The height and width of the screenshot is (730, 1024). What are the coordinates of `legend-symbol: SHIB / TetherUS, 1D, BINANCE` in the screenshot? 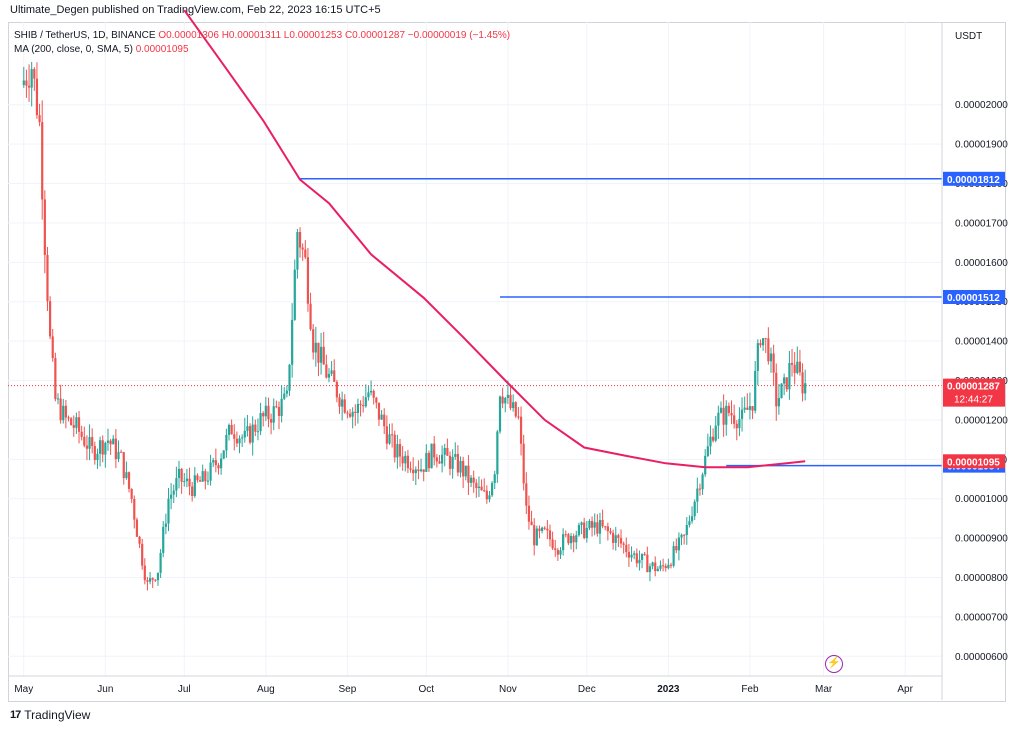 It's located at (85, 35).